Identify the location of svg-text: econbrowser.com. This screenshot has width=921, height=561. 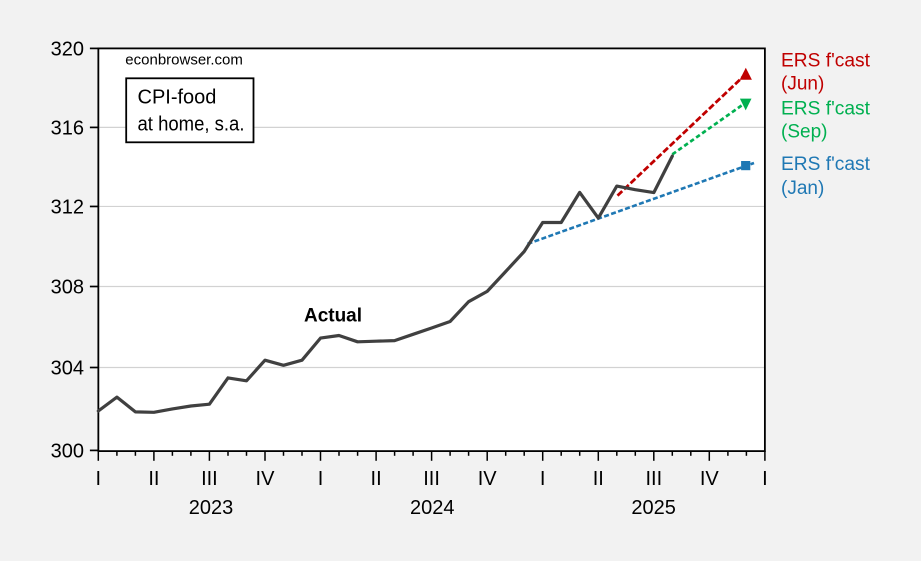
(184, 60).